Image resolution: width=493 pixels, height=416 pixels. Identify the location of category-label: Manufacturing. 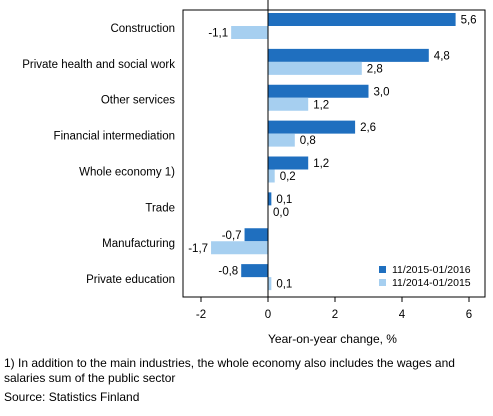
(138, 244).